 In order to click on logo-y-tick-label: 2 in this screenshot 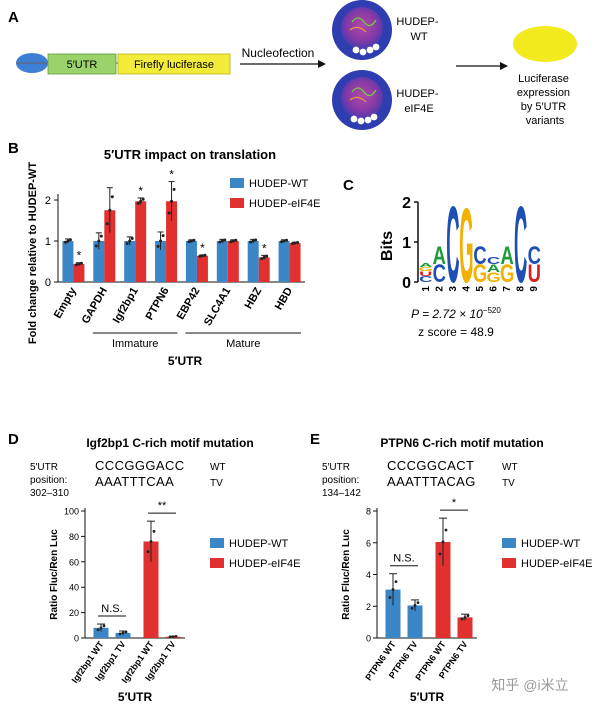, I will do `click(406, 203)`.